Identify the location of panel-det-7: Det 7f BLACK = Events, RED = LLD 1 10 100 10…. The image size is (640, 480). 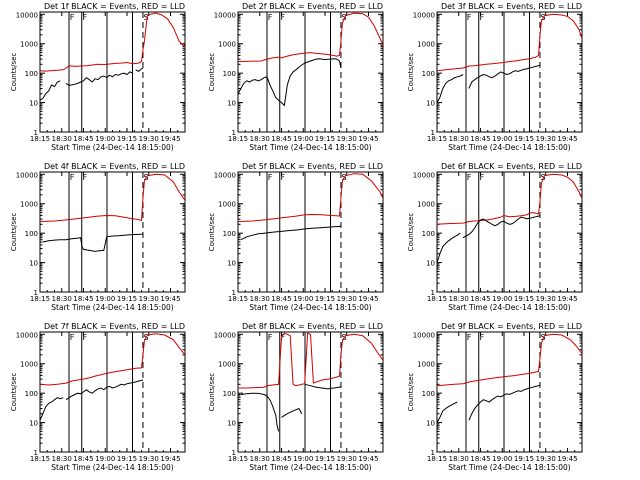
(98, 397).